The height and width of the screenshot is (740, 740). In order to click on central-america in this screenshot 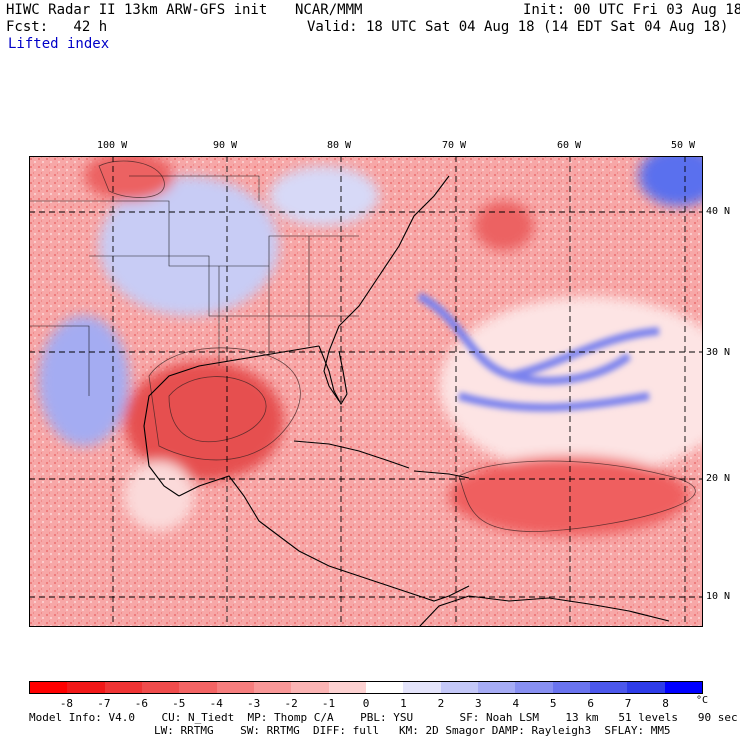, I will do `click(414, 588)`.